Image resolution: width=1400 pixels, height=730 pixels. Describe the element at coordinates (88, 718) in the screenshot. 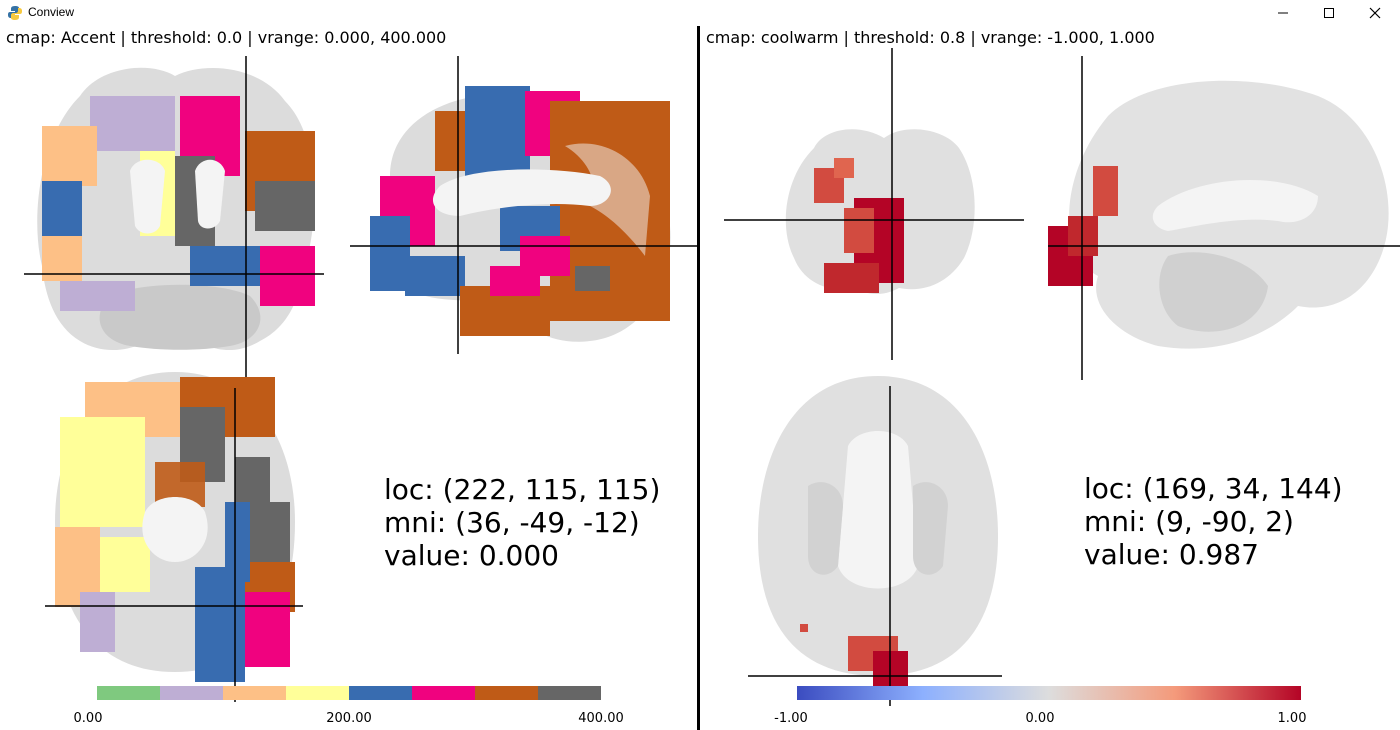

I see `left-colorbar-tick-min: 0.00` at that location.